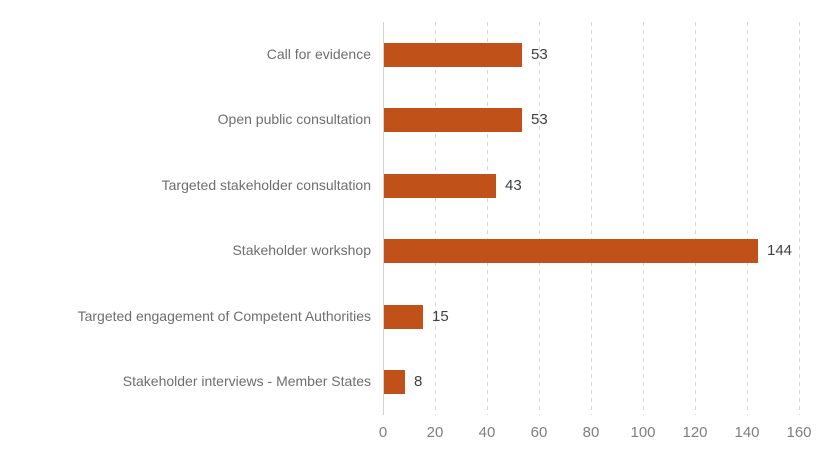  Describe the element at coordinates (487, 432) in the screenshot. I see `x-tick-label: 40` at that location.